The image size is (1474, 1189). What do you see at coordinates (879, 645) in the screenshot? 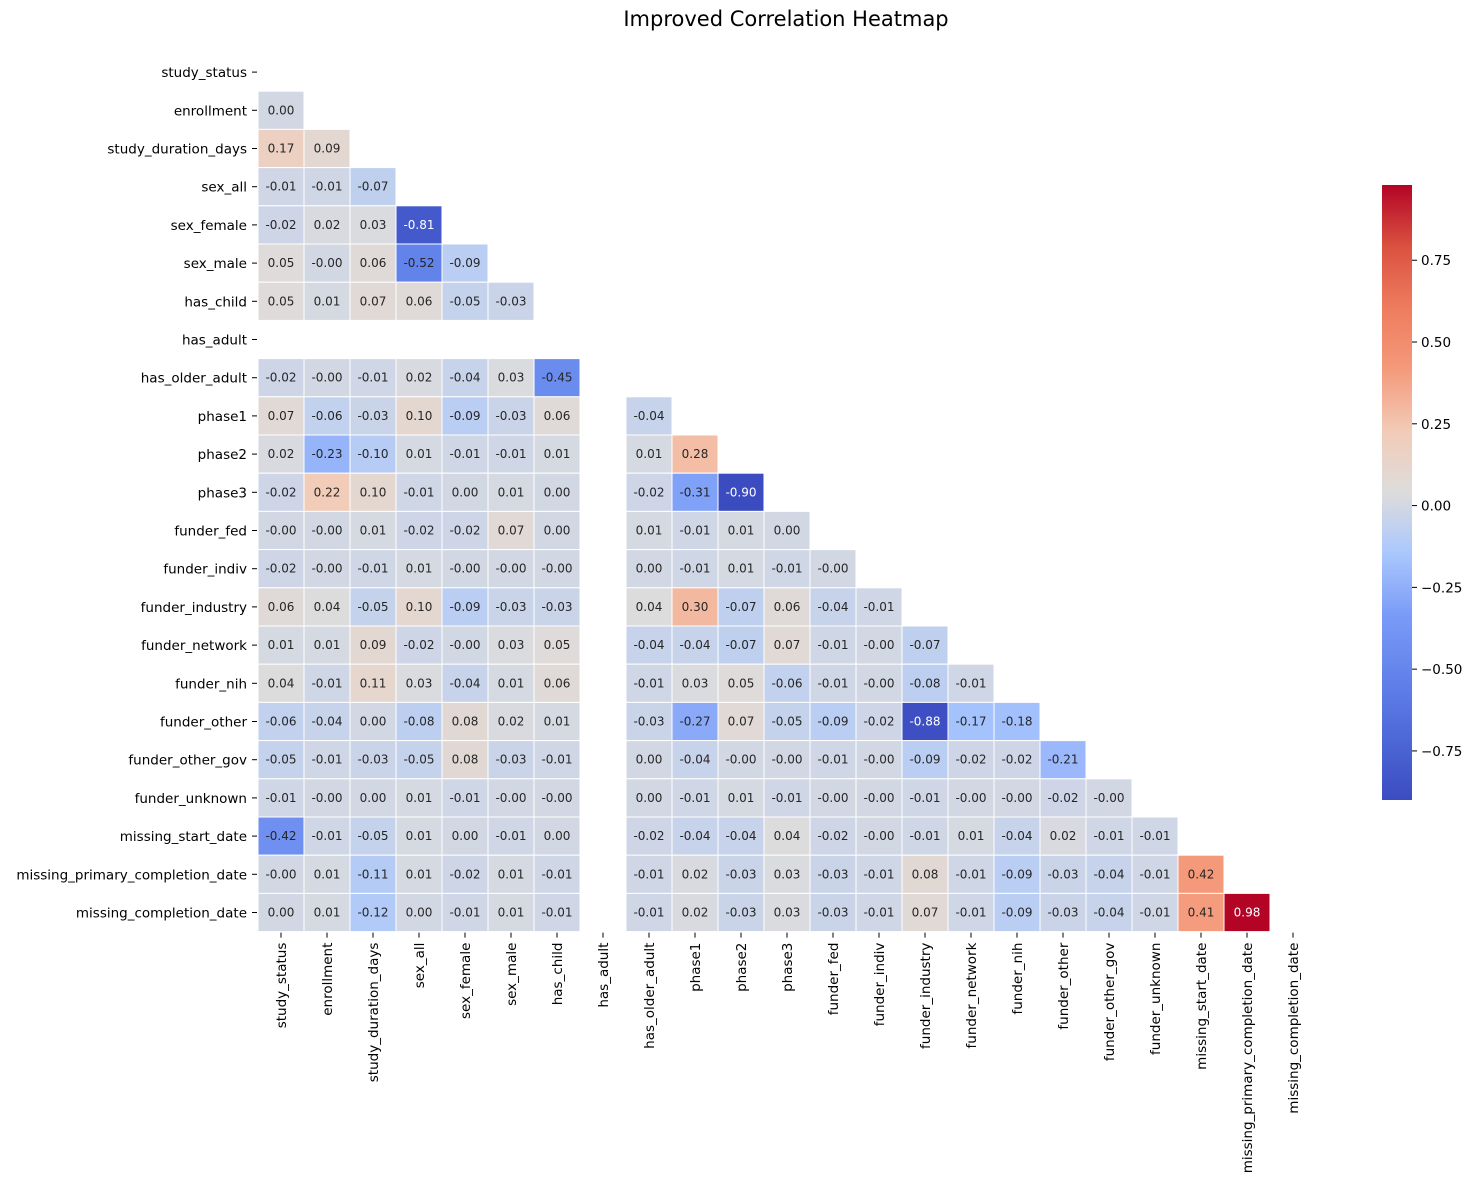
I see `heatmap-cell-funder_network-funder_indiv` at bounding box center [879, 645].